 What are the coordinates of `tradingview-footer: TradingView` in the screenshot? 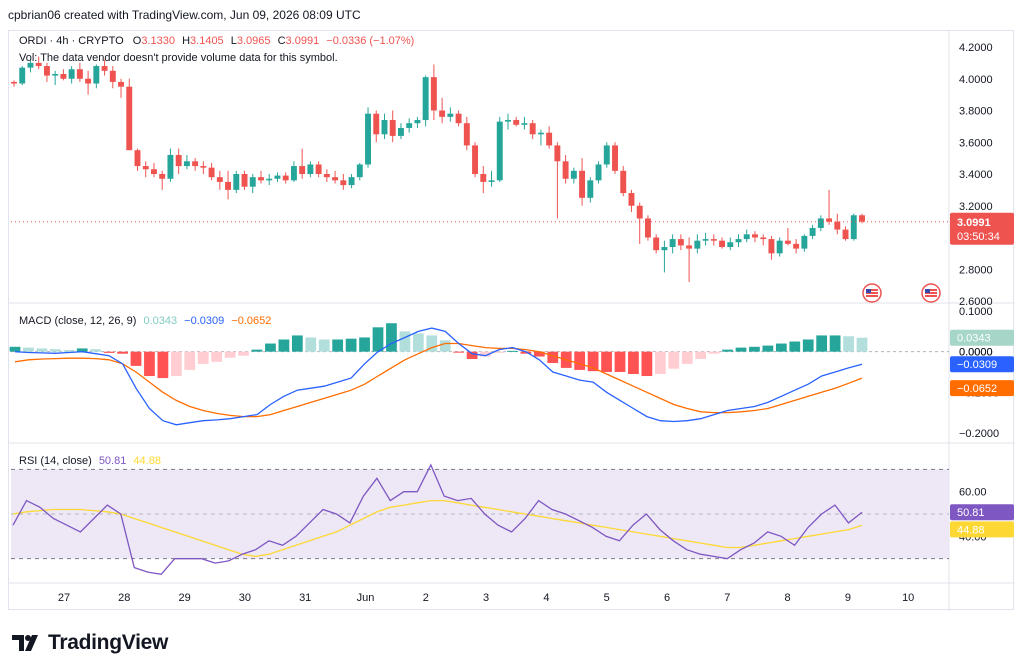 It's located at (90, 643).